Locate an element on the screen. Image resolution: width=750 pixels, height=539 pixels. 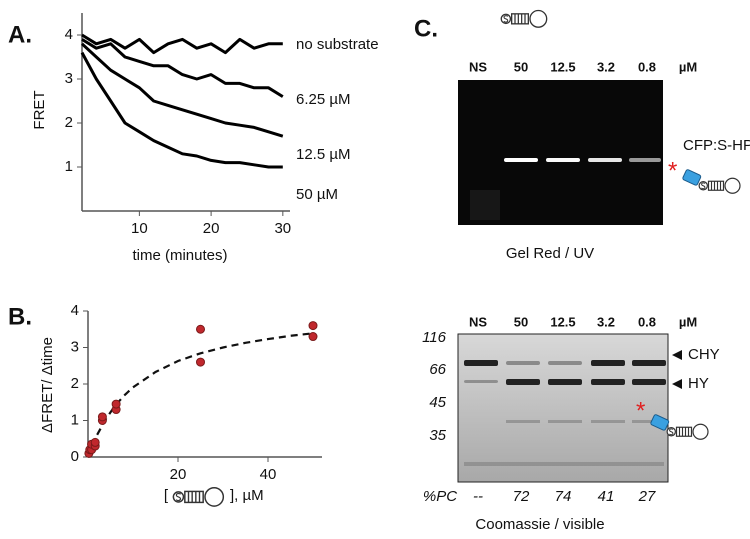
band-label-text: CFP:S-HP is located at coordinates (716, 145).